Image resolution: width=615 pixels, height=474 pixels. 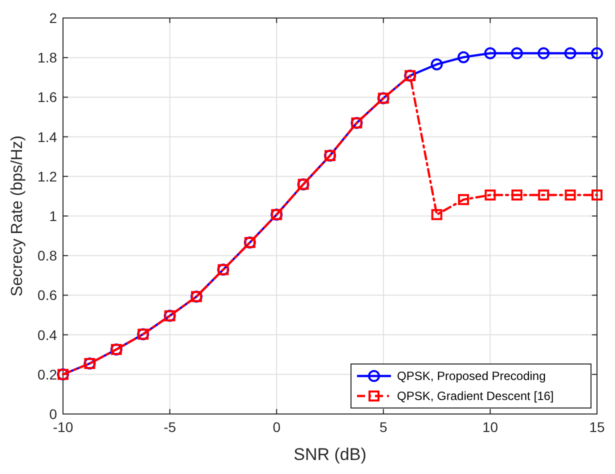 What do you see at coordinates (384, 427) in the screenshot?
I see `x-tick-label: 5` at bounding box center [384, 427].